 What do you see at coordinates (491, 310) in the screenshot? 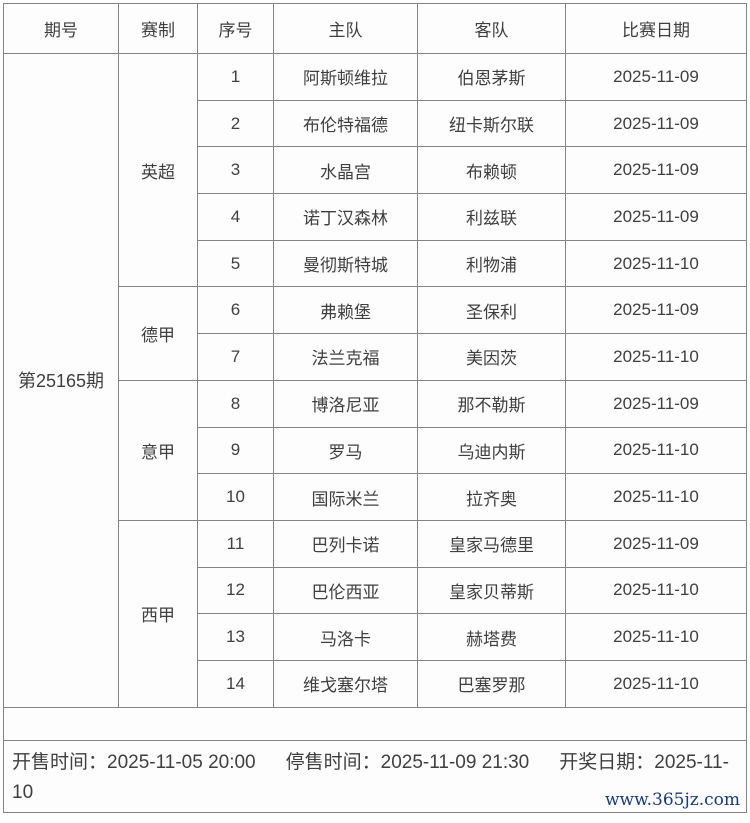
I see `away-team-cell: 圣保利` at bounding box center [491, 310].